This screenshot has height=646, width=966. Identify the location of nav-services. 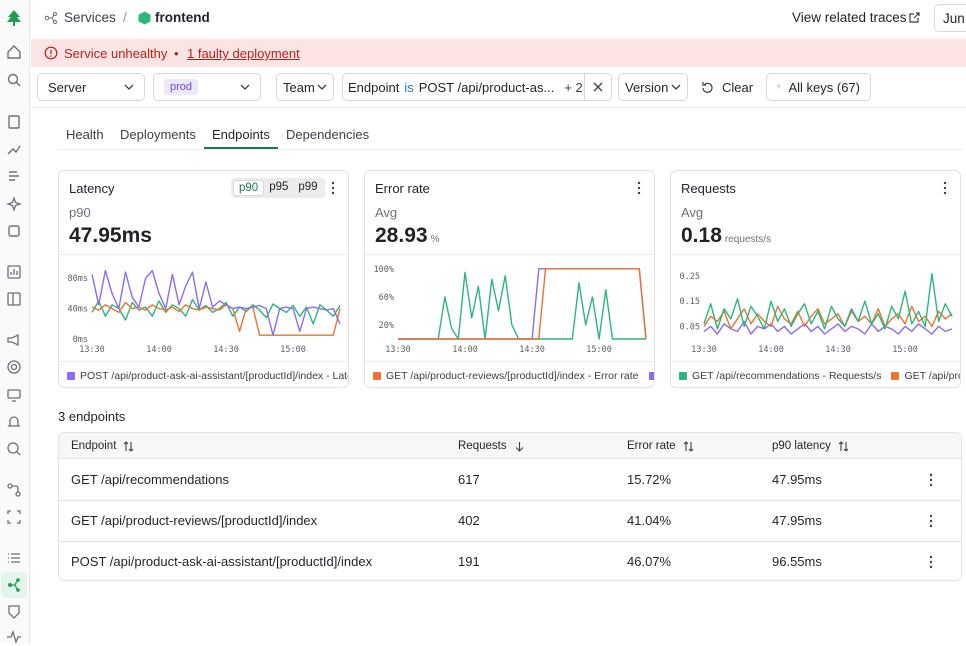
(14, 585).